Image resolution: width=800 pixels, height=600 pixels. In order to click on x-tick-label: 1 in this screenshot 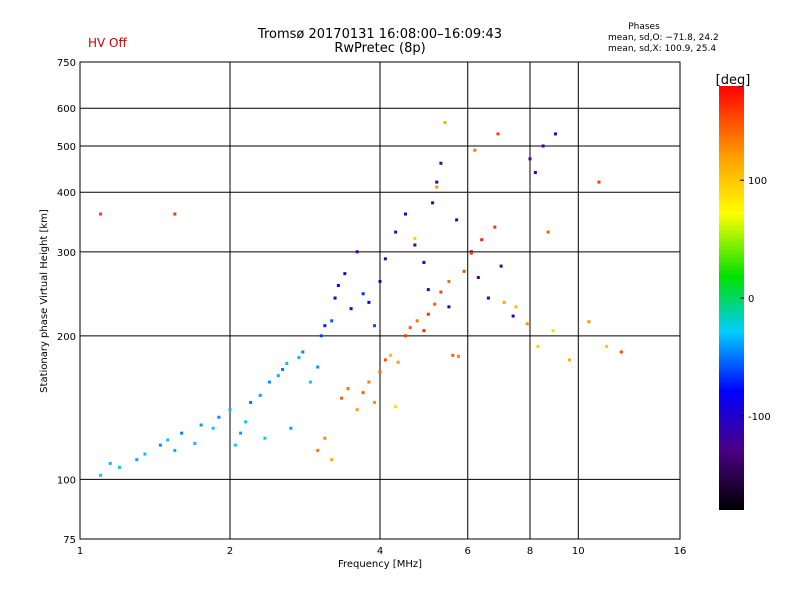, I will do `click(80, 551)`.